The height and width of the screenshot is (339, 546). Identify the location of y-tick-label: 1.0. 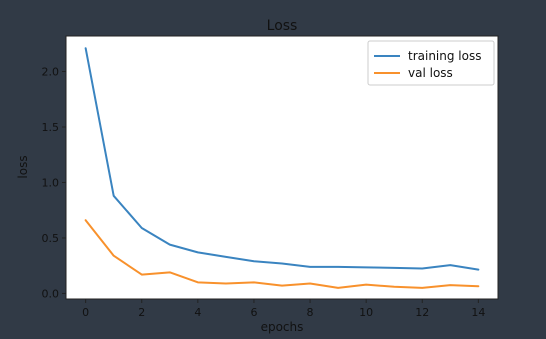
(51, 182).